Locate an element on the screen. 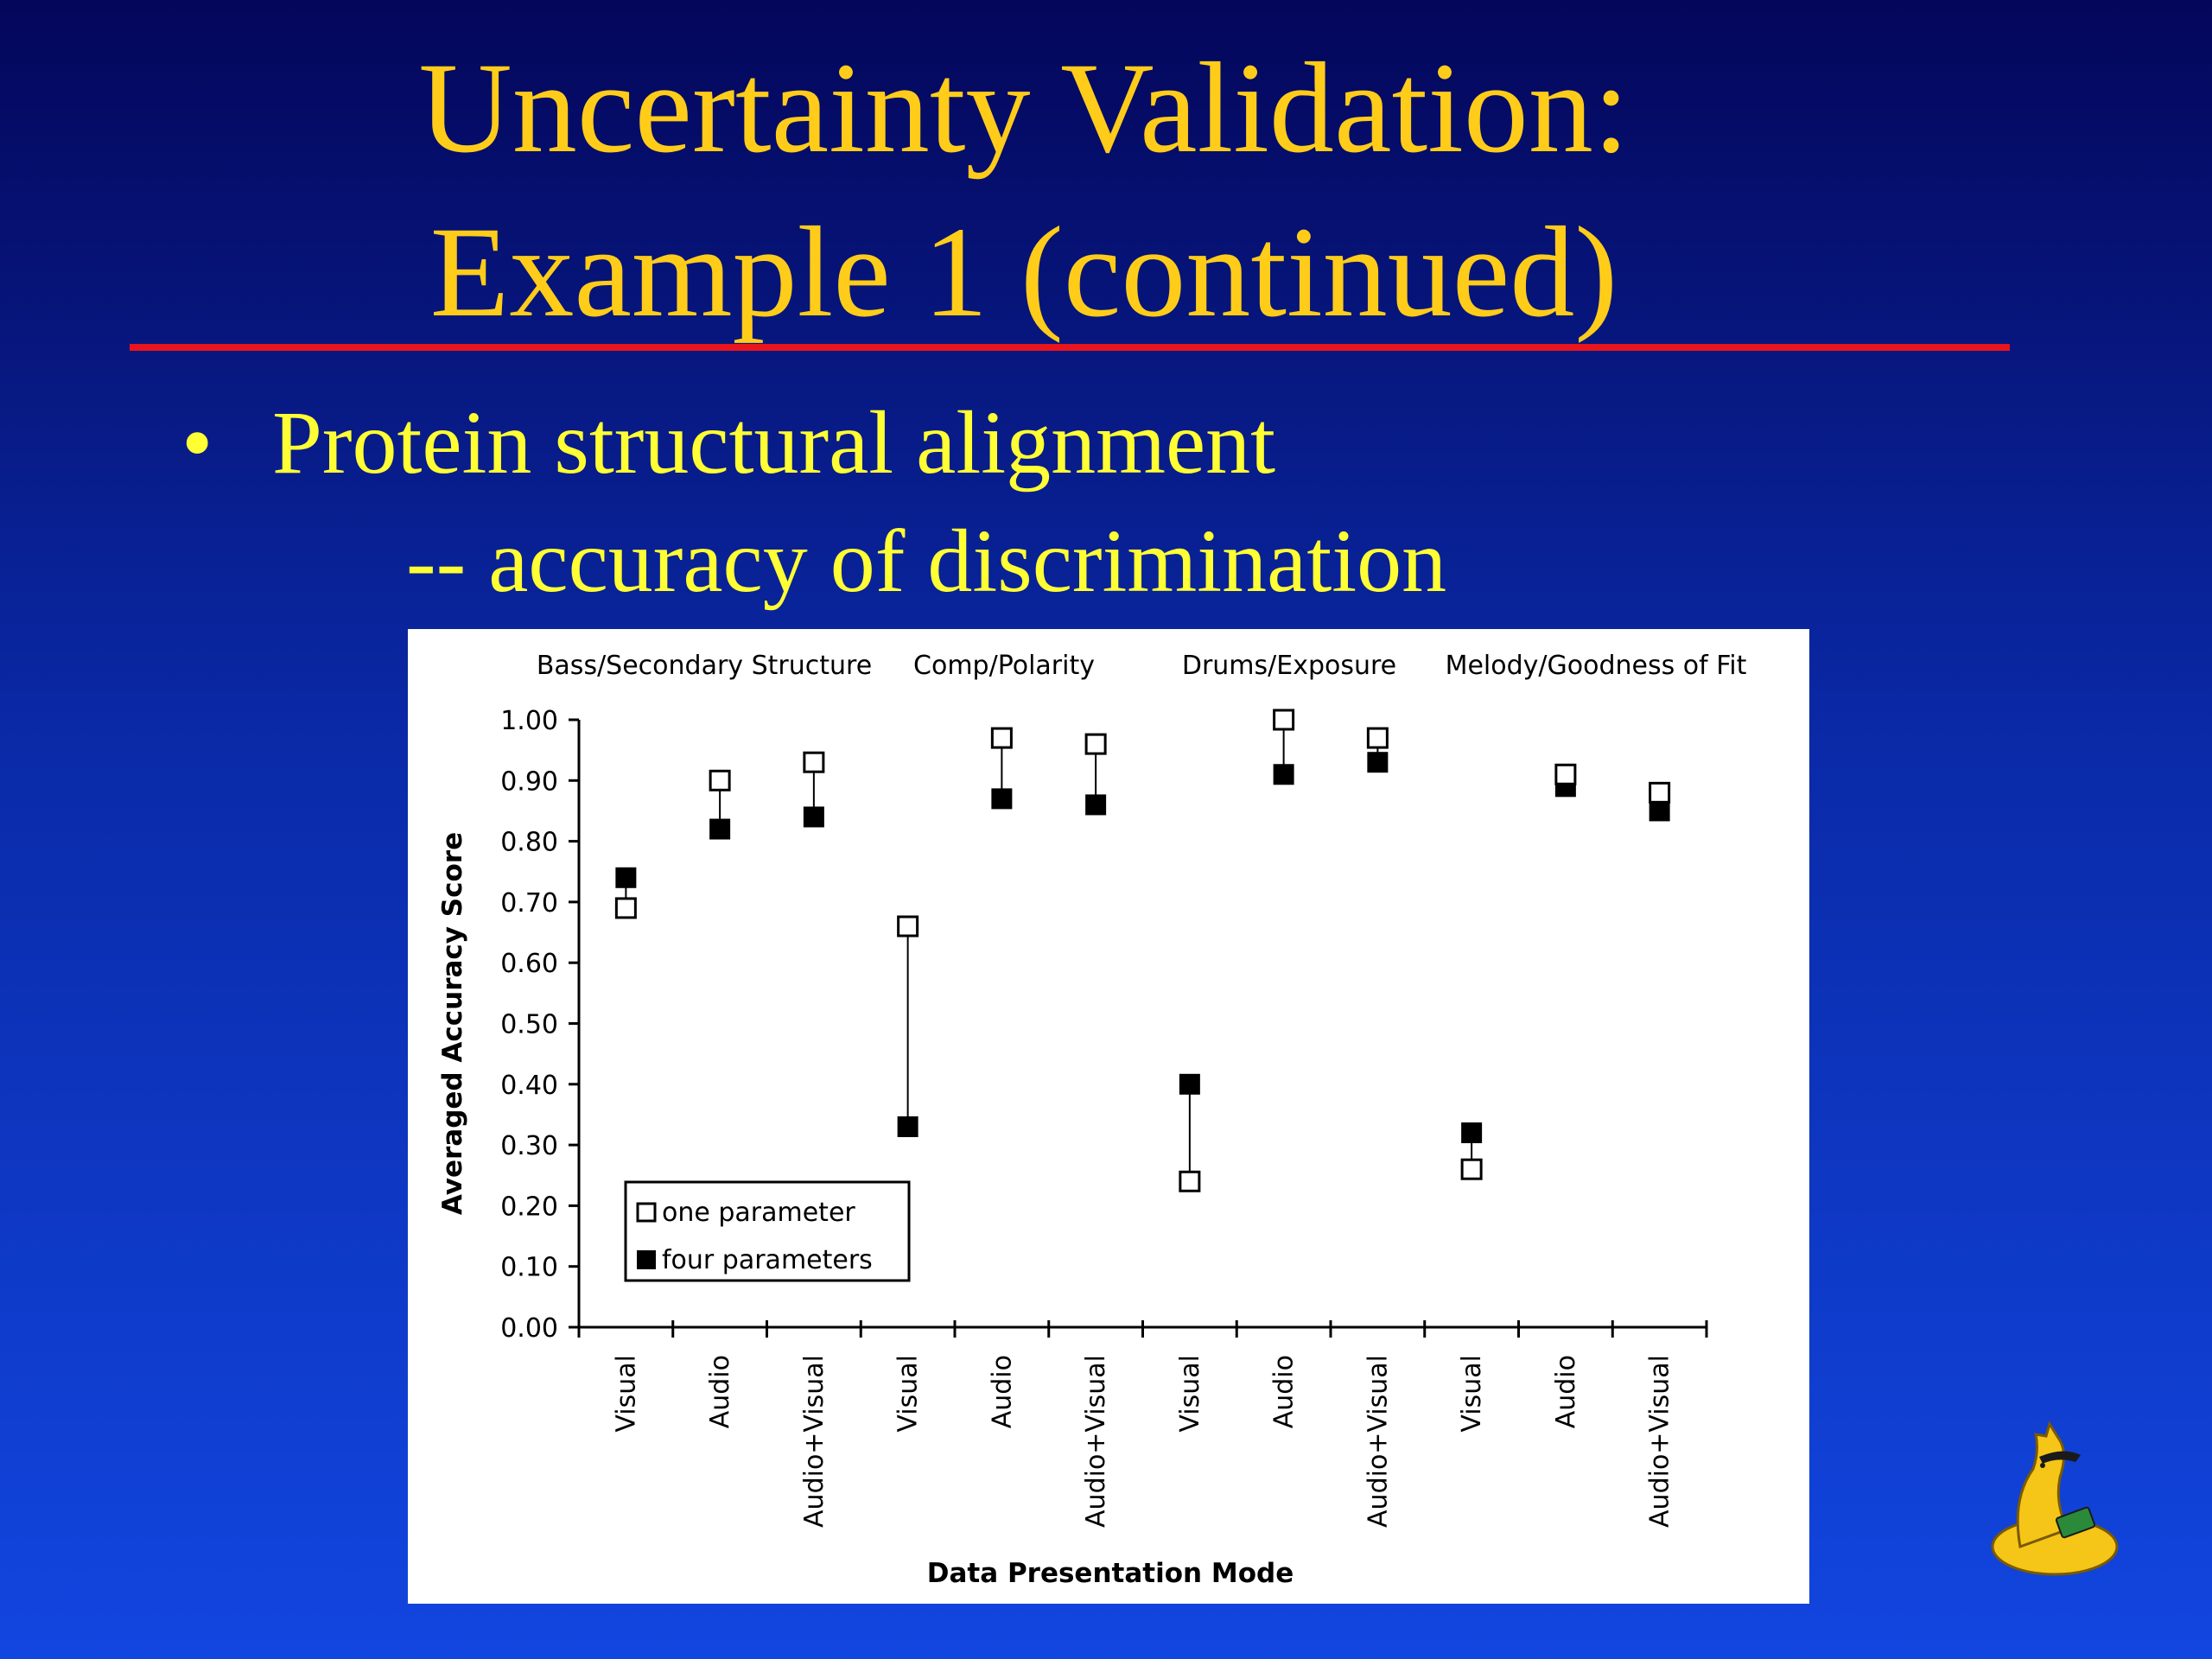  title-divider is located at coordinates (1070, 347).